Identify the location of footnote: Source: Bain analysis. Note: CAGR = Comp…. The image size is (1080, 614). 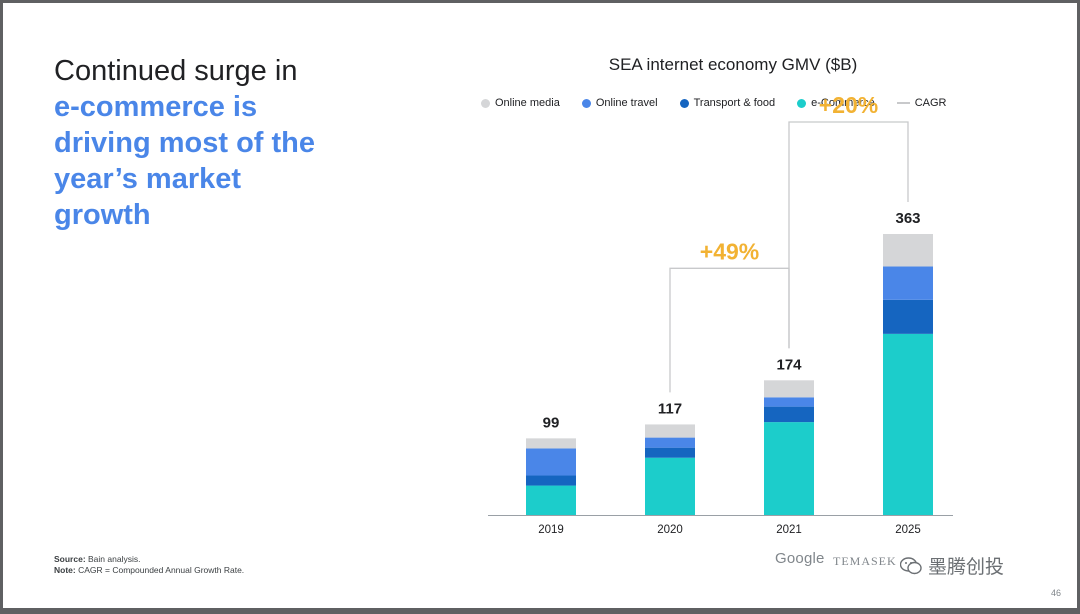
(149, 565).